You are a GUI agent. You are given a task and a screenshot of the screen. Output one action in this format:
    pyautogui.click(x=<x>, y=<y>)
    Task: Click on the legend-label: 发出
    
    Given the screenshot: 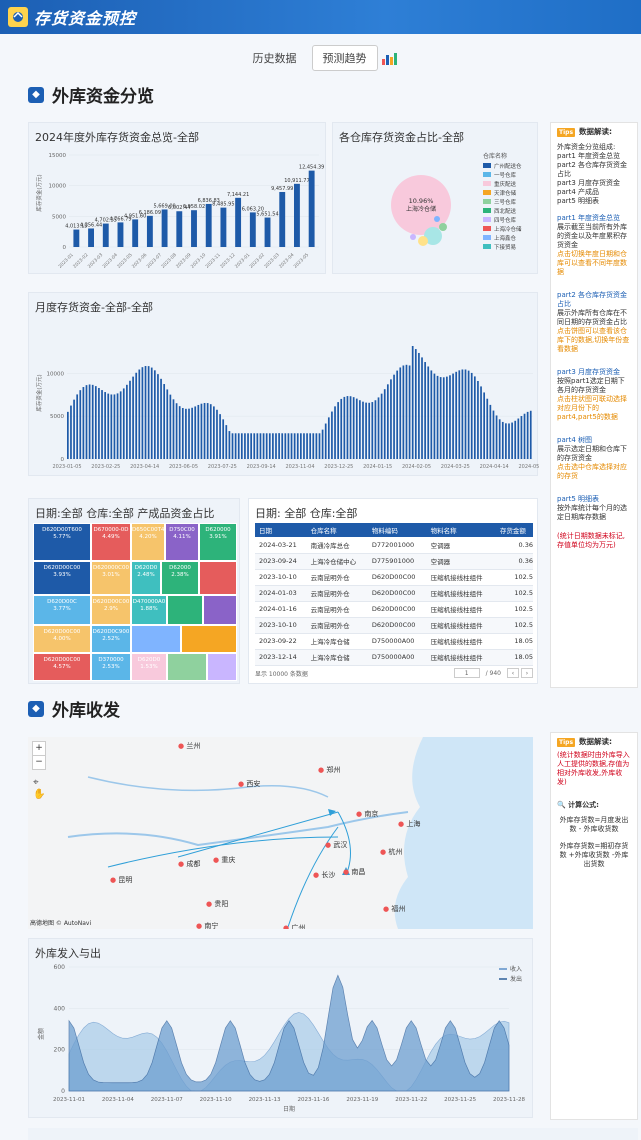 What is the action you would take?
    pyautogui.click(x=516, y=979)
    